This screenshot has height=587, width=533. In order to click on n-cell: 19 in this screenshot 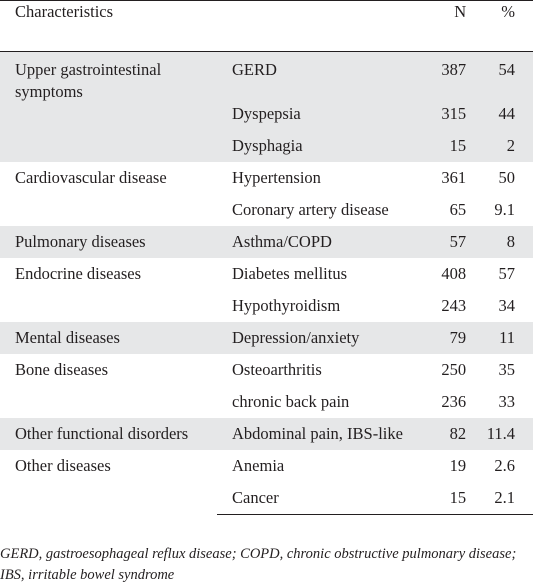, I will do `click(448, 466)`.